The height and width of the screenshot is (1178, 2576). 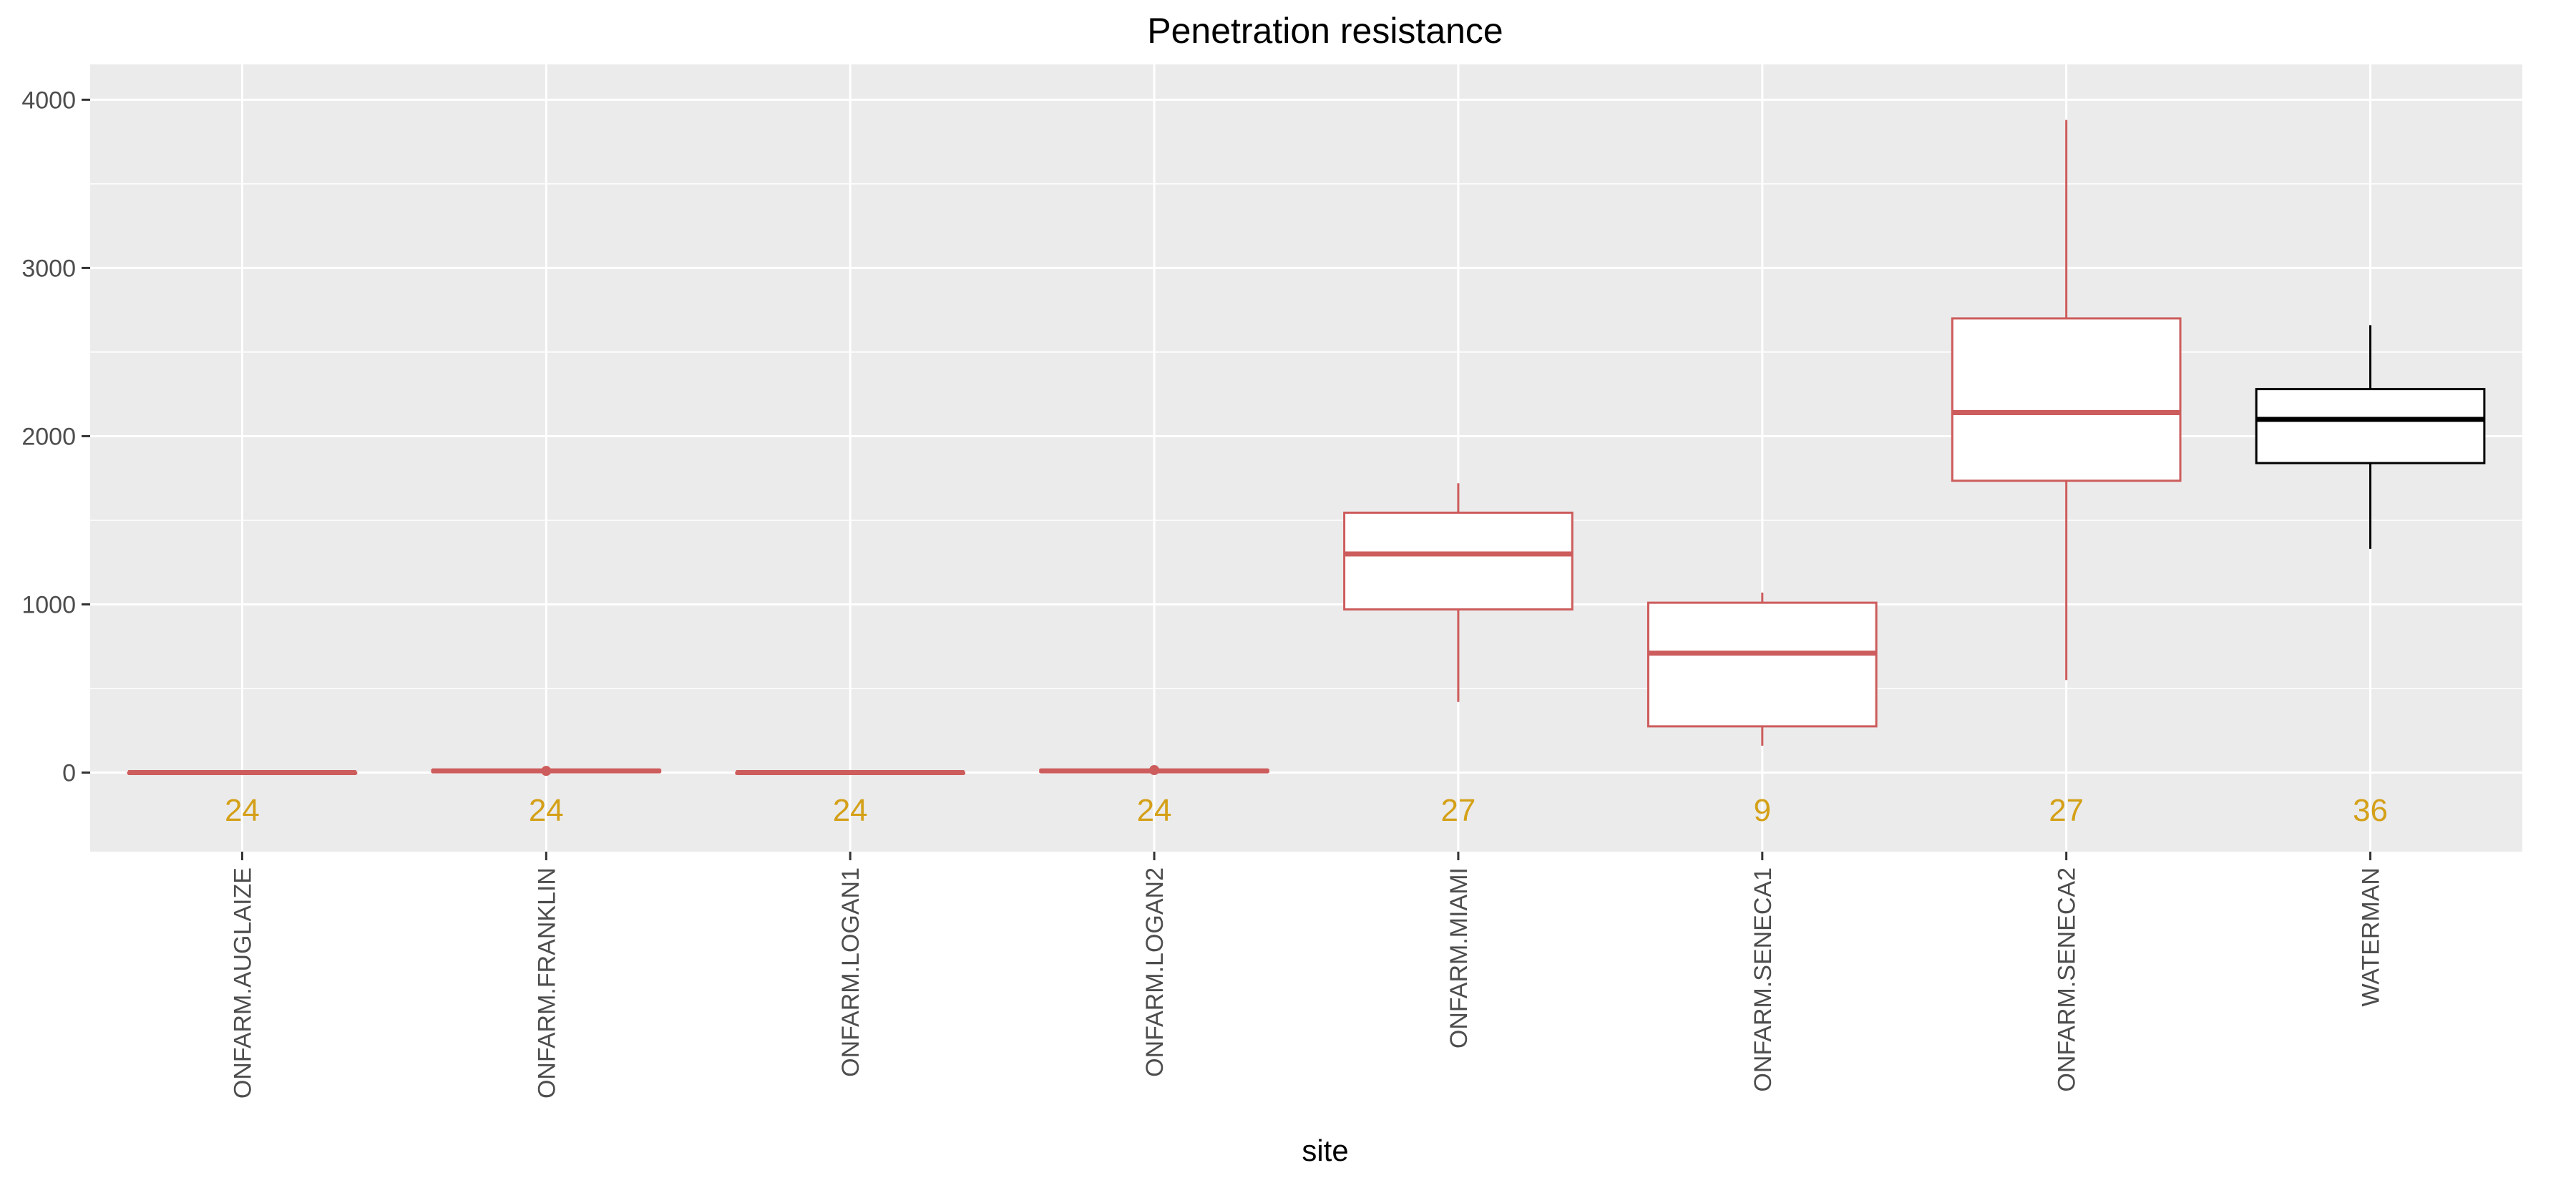 What do you see at coordinates (546, 983) in the screenshot?
I see `x-tick-label: ONFARM.FRANKLIN` at bounding box center [546, 983].